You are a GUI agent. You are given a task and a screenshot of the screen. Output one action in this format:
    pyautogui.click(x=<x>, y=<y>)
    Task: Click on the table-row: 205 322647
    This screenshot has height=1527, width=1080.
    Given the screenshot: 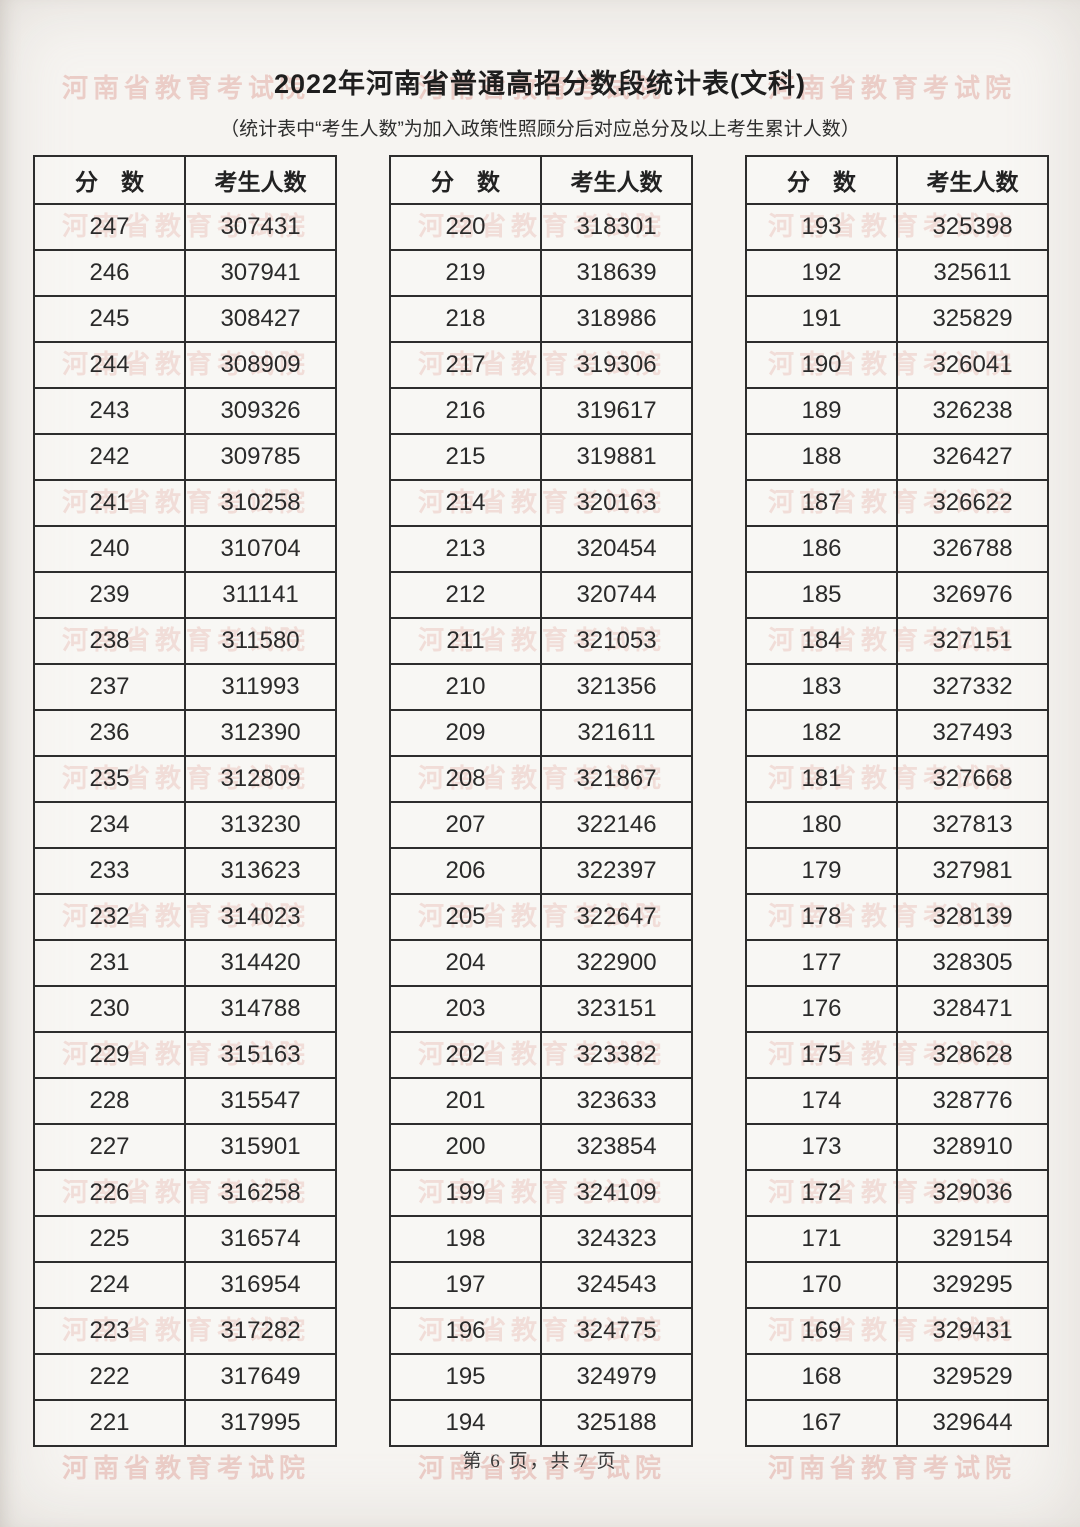 What is the action you would take?
    pyautogui.click(x=541, y=917)
    